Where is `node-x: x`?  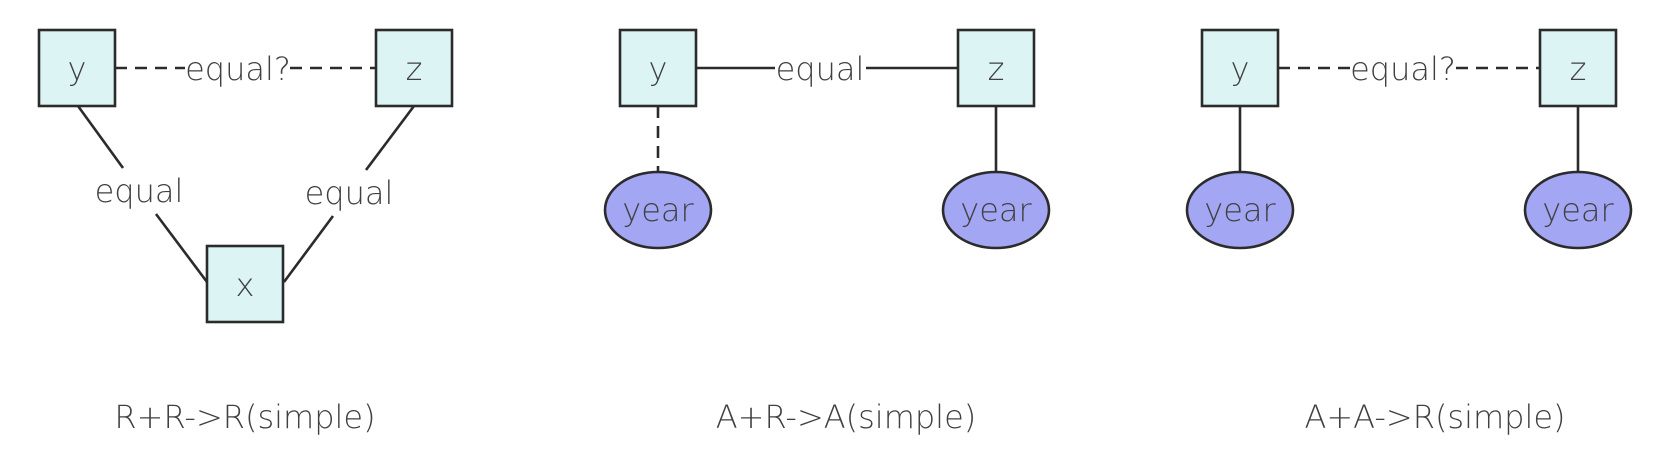
node-x: x is located at coordinates (245, 284).